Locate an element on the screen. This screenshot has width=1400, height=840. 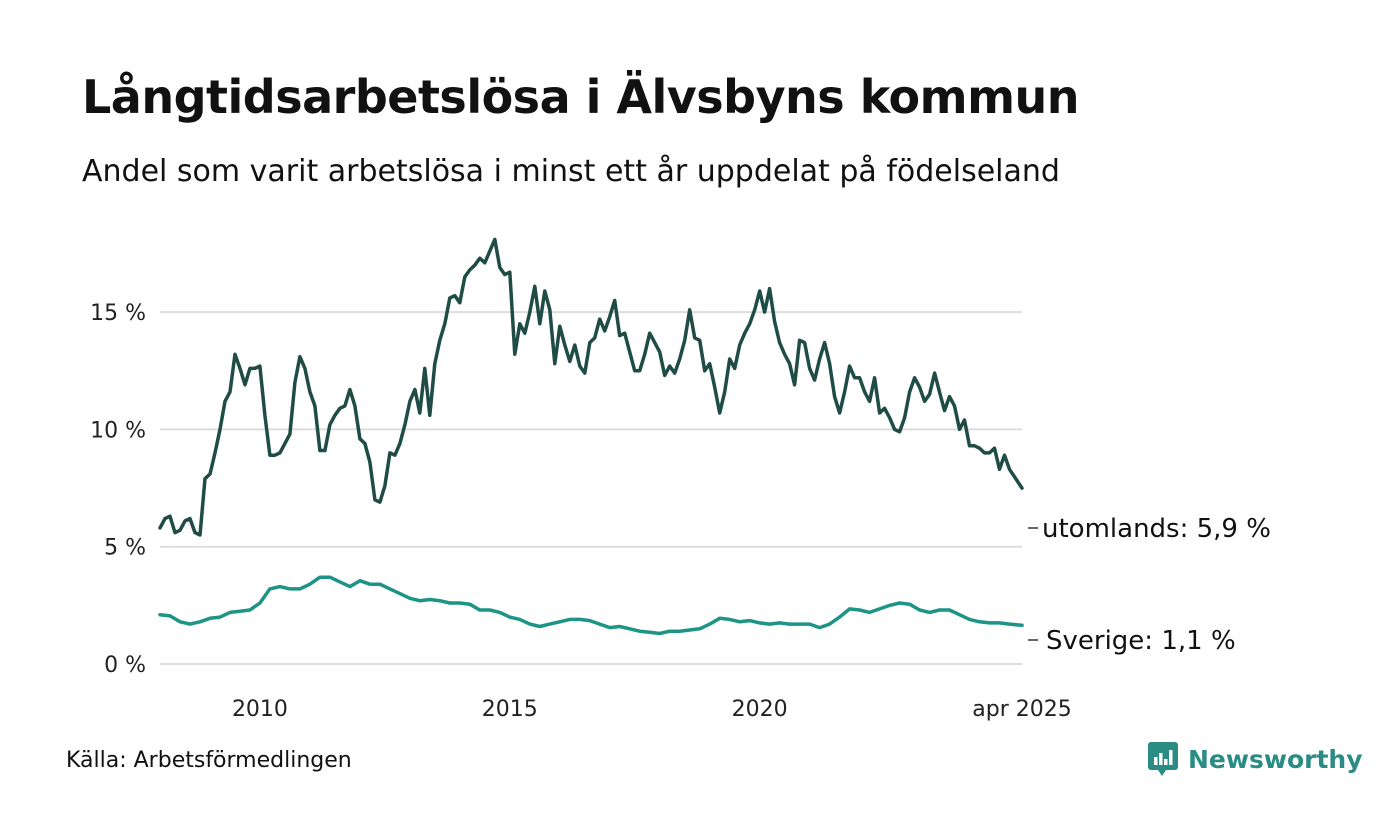
x-tick-label: 2020 is located at coordinates (760, 709).